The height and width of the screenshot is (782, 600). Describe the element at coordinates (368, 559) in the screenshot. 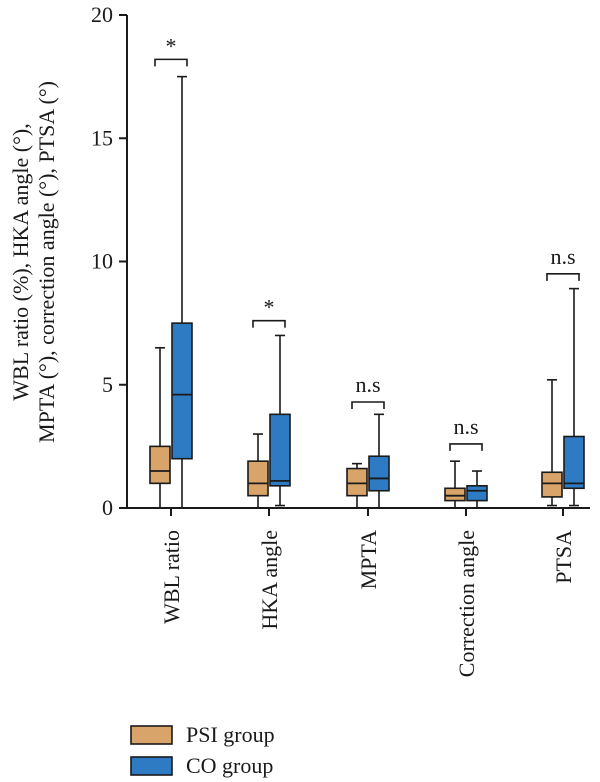

I see `x-category-label: MPTA` at that location.